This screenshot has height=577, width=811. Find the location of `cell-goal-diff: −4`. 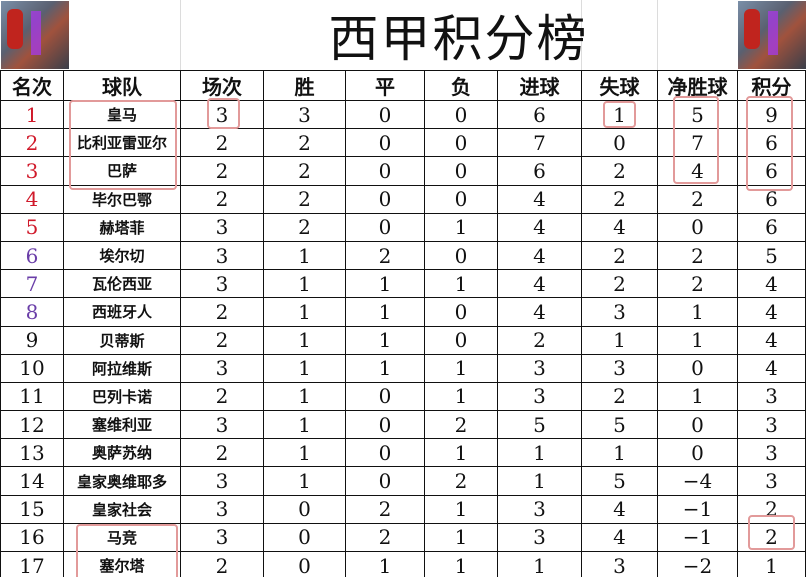

cell-goal-diff: −4 is located at coordinates (697, 481).